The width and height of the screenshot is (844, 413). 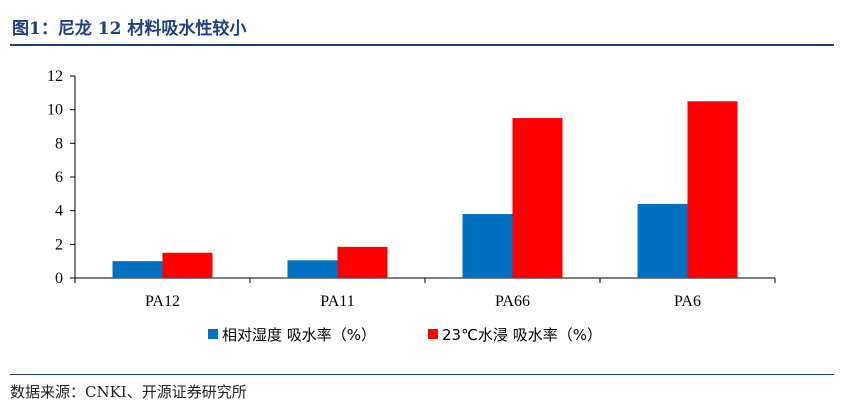 What do you see at coordinates (405, 335) in the screenshot?
I see `chart-legend: 相对湿度 吸水率（%） 23℃水浸 吸水率（%）` at bounding box center [405, 335].